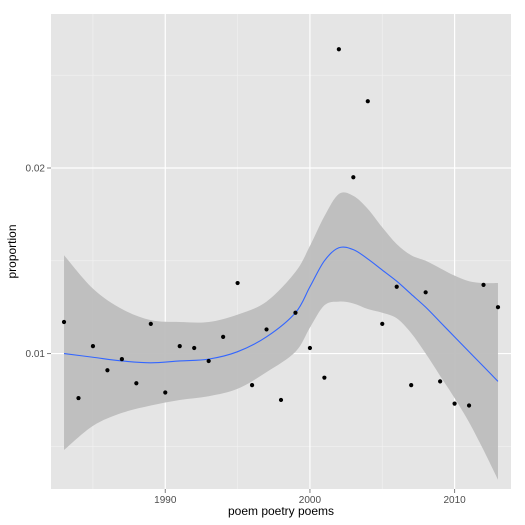 This screenshot has height=525, width=525. I want to click on x-tick-label: 2010, so click(454, 500).